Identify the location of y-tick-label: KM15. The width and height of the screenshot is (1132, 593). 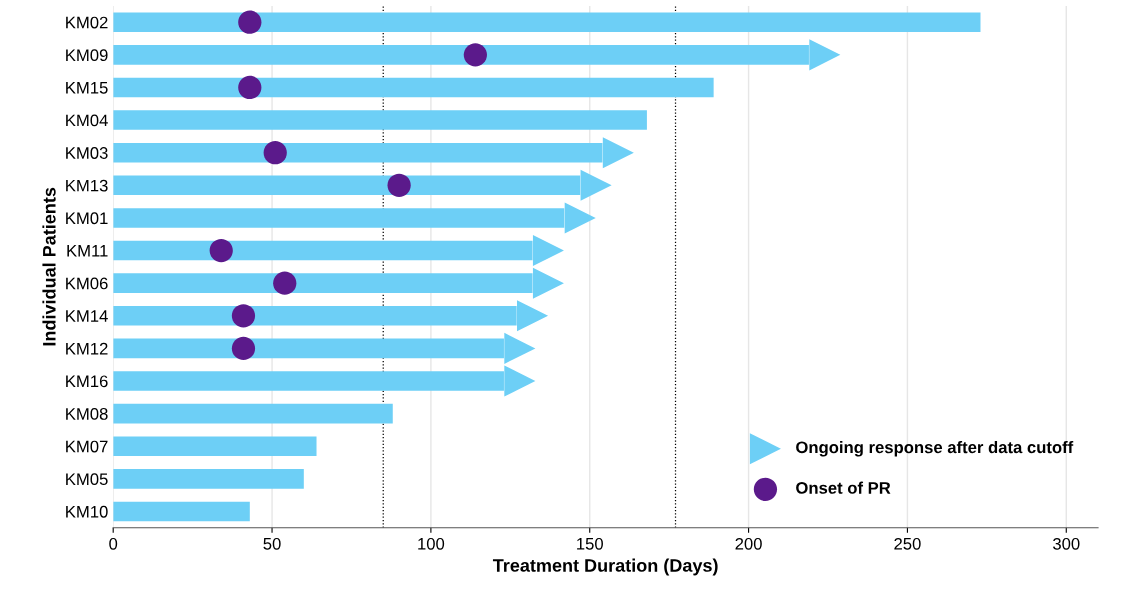
(87, 88).